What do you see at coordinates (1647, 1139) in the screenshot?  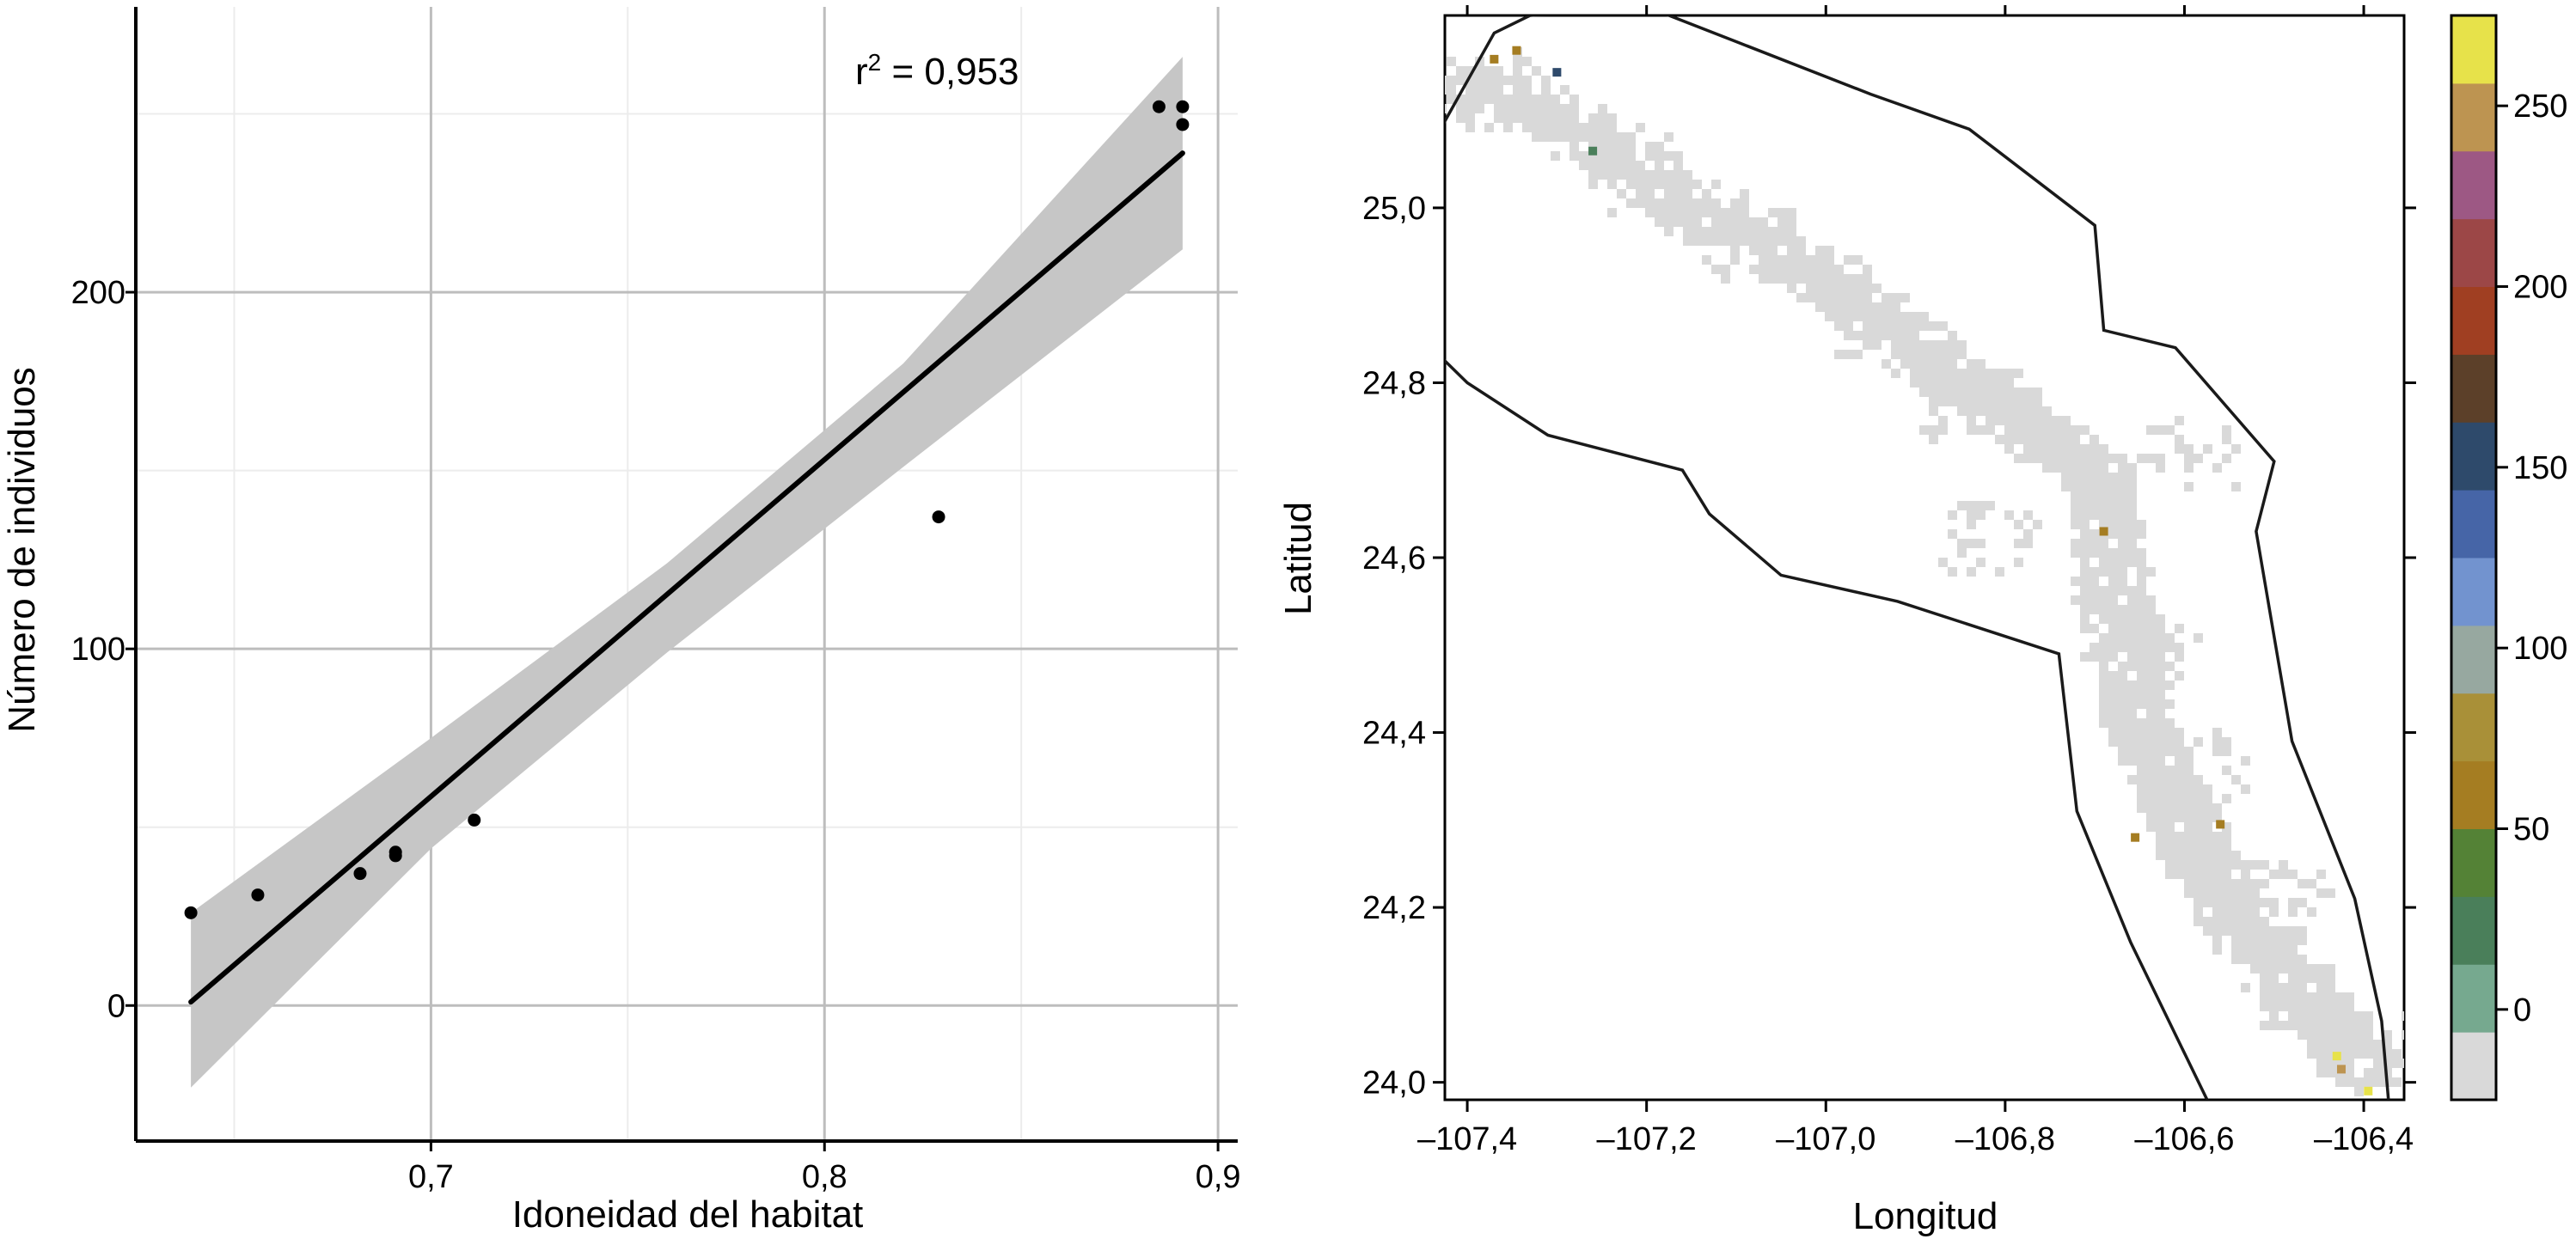 I see `map-x-tick-label: –107,2` at bounding box center [1647, 1139].